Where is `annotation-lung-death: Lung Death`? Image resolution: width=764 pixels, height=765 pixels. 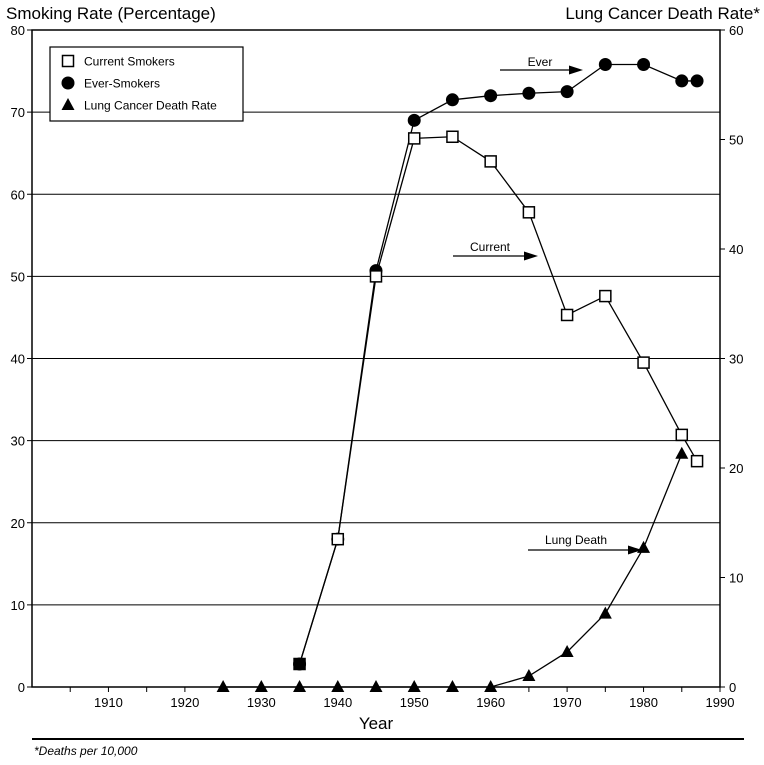
annotation-lung-death: Lung Death is located at coordinates (576, 540).